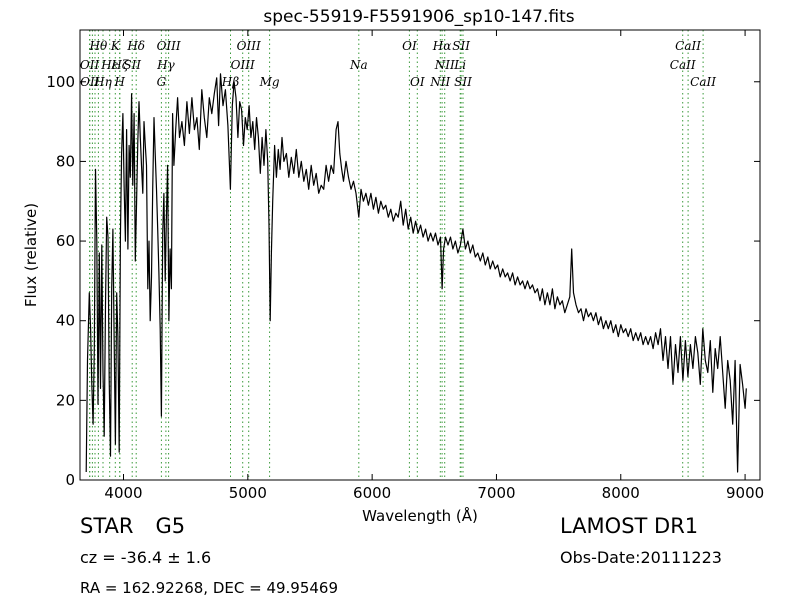 The height and width of the screenshot is (600, 800). I want to click on x-axis-label: Wavelength (Å), so click(420, 515).